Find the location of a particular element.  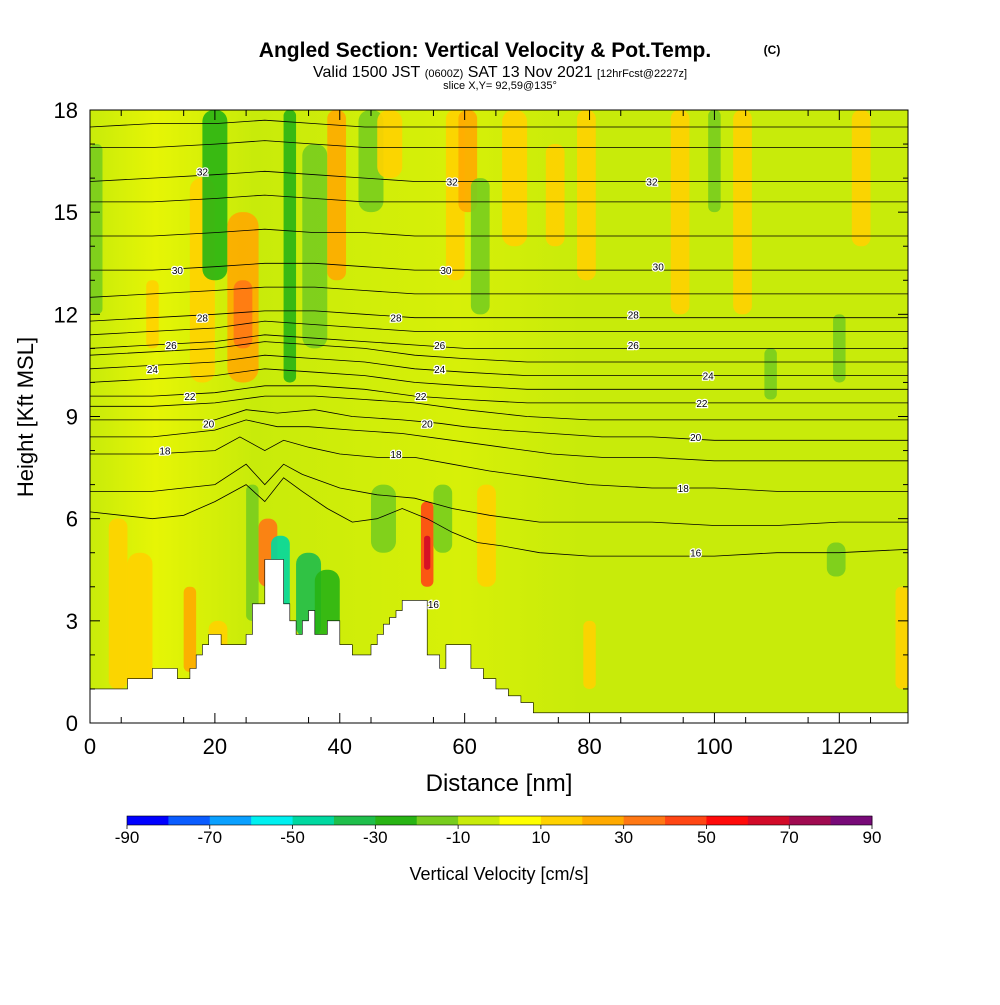

chart-title-unit: (C) is located at coordinates (772, 50).